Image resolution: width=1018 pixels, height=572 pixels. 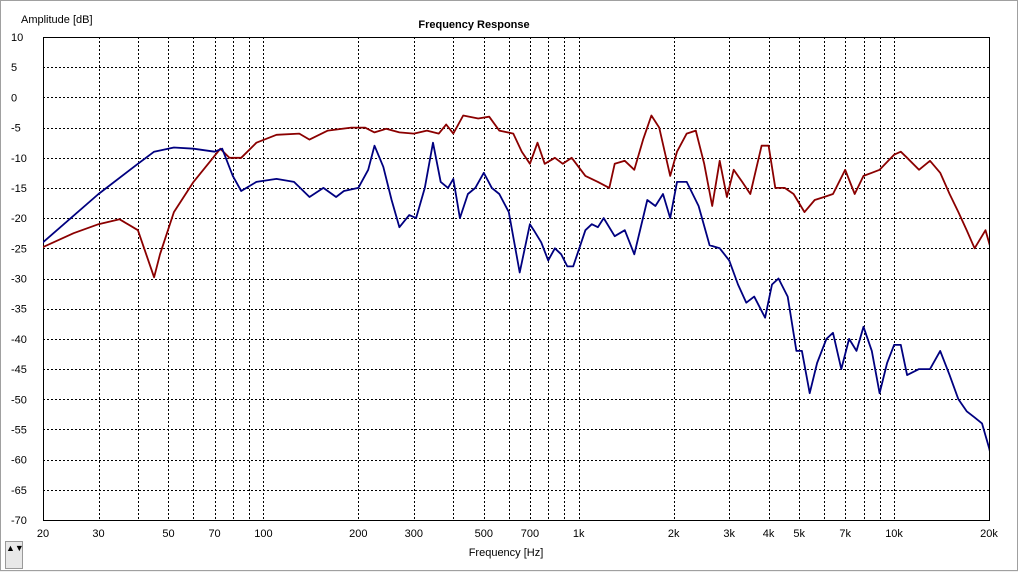 I want to click on y-tick-label: -65, so click(x=19, y=491).